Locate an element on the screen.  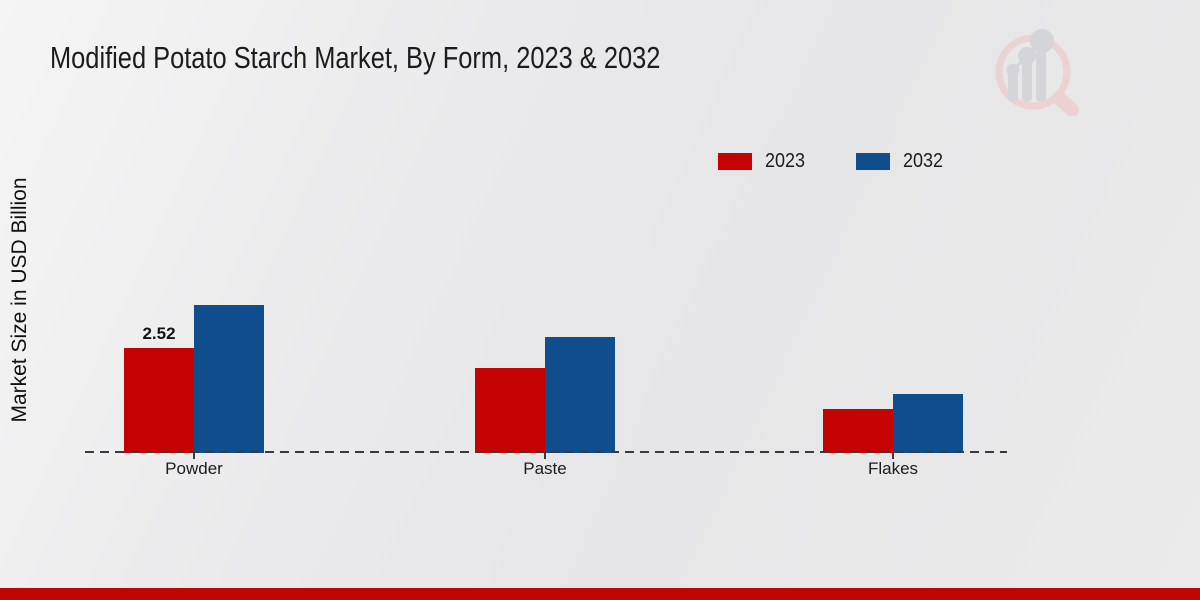
bar-2023-powder is located at coordinates (159, 400).